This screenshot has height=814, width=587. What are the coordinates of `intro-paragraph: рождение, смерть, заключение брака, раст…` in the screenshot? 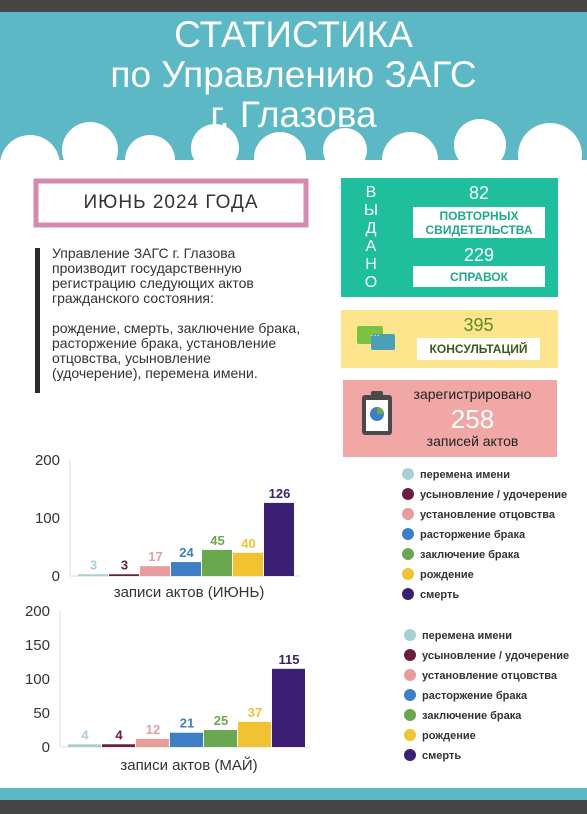 It's located at (176, 350).